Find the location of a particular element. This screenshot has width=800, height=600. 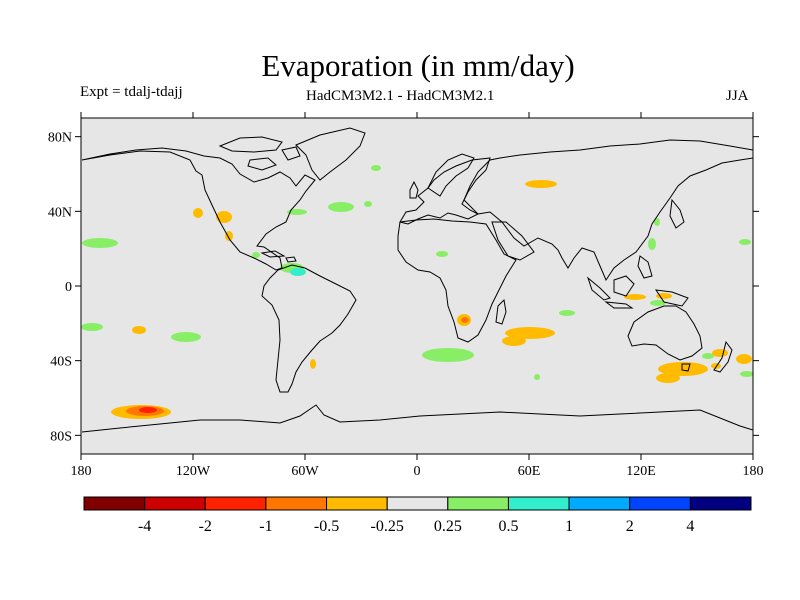

colorbar-label: 0.5 is located at coordinates (508, 526).